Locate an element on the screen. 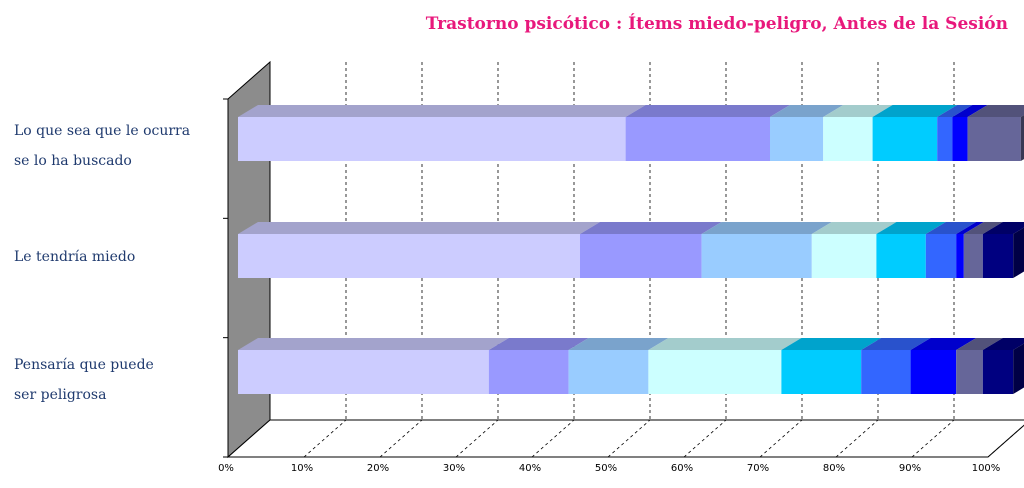 Image resolution: width=1024 pixels, height=488 pixels. bar-2-segment-6-top is located at coordinates (951, 228).